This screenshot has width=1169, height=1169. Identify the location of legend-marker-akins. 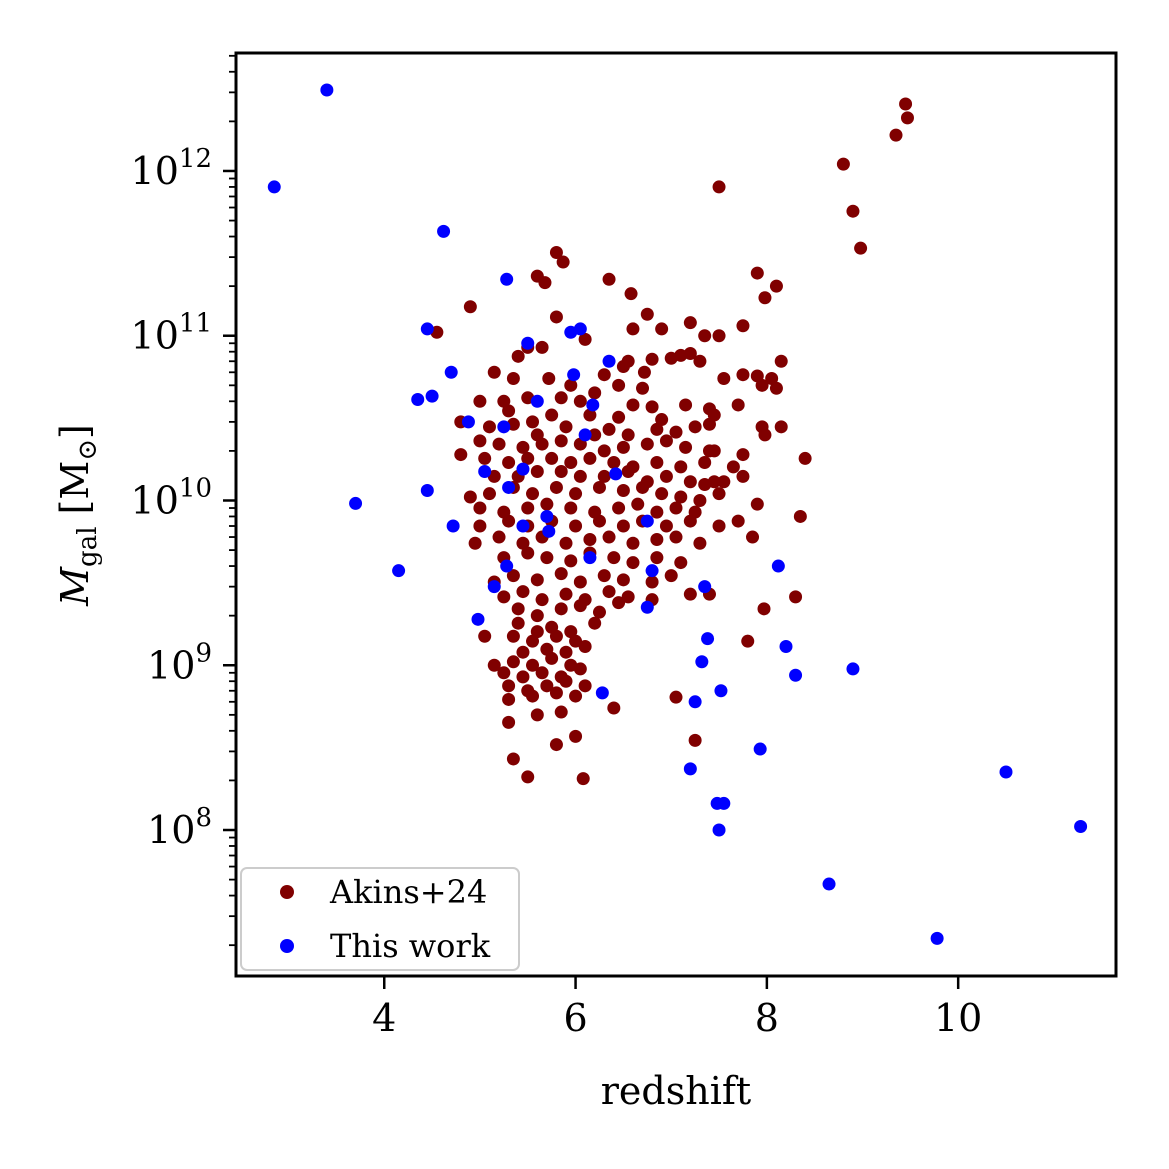
(287, 892).